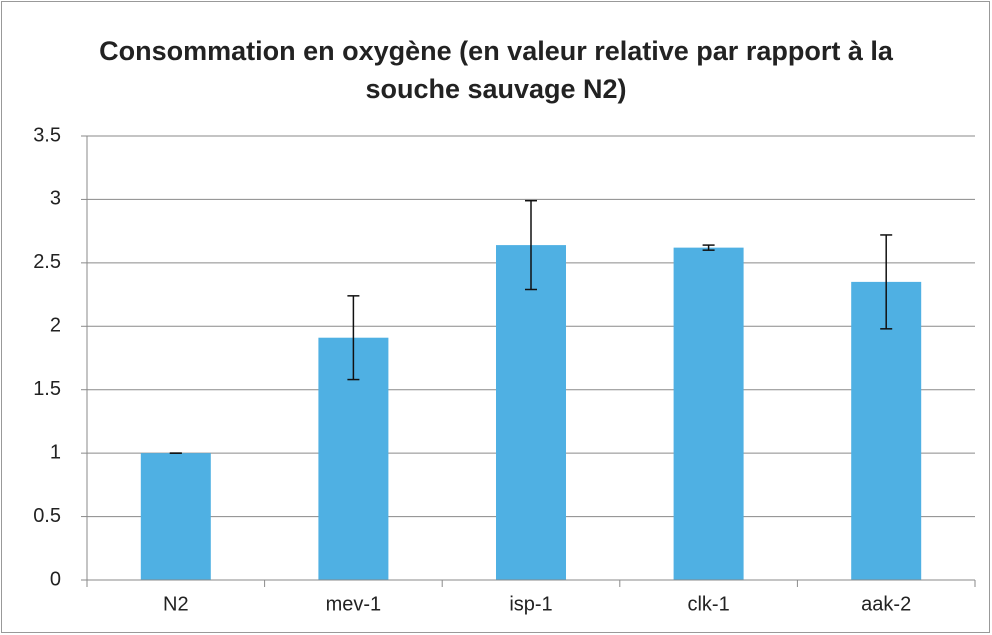  What do you see at coordinates (530, 604) in the screenshot?
I see `x-tick-label: isp-1` at bounding box center [530, 604].